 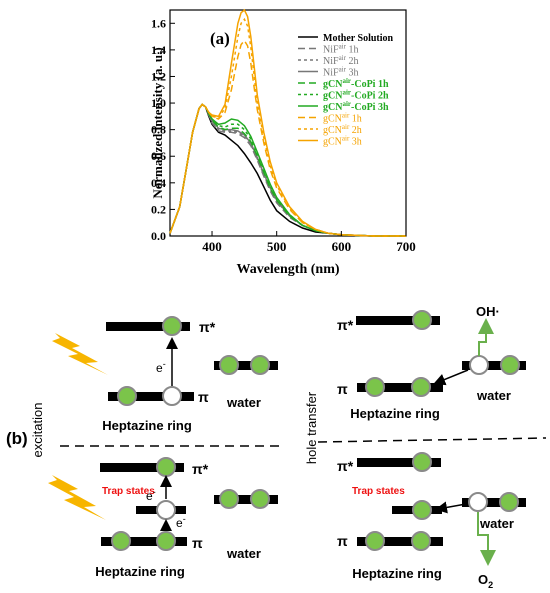 I want to click on y-axis-label: Normalized intensity (a. u.), so click(x=157, y=122).